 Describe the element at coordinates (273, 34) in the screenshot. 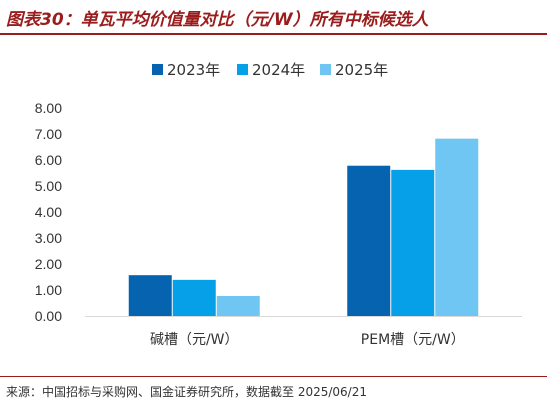

I see `title-divider` at that location.